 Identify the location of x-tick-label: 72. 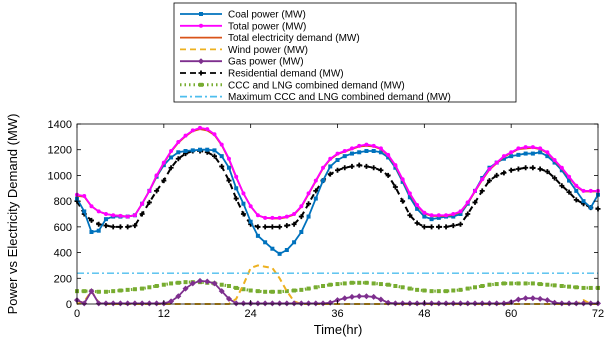
(598, 314).